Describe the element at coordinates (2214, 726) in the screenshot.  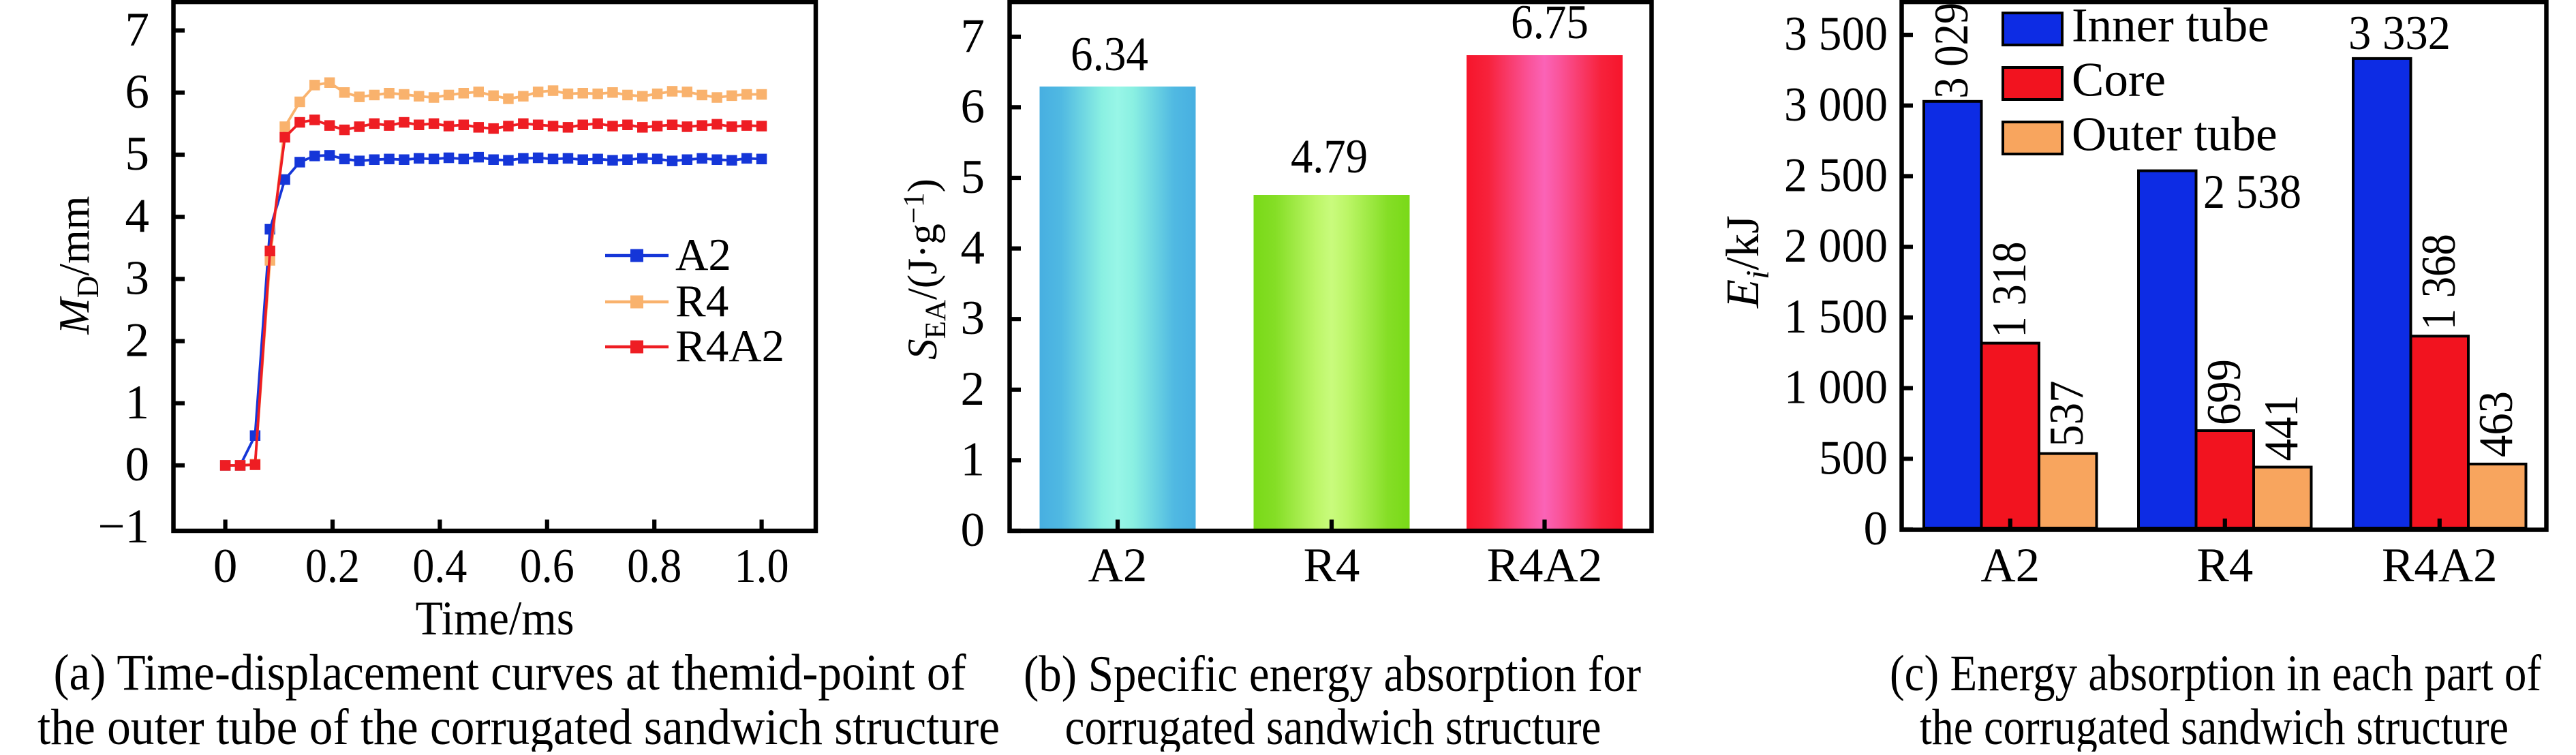
I see `svg-text:the corrugated sandwich struct: the corrugated sandwich structure` at that location.